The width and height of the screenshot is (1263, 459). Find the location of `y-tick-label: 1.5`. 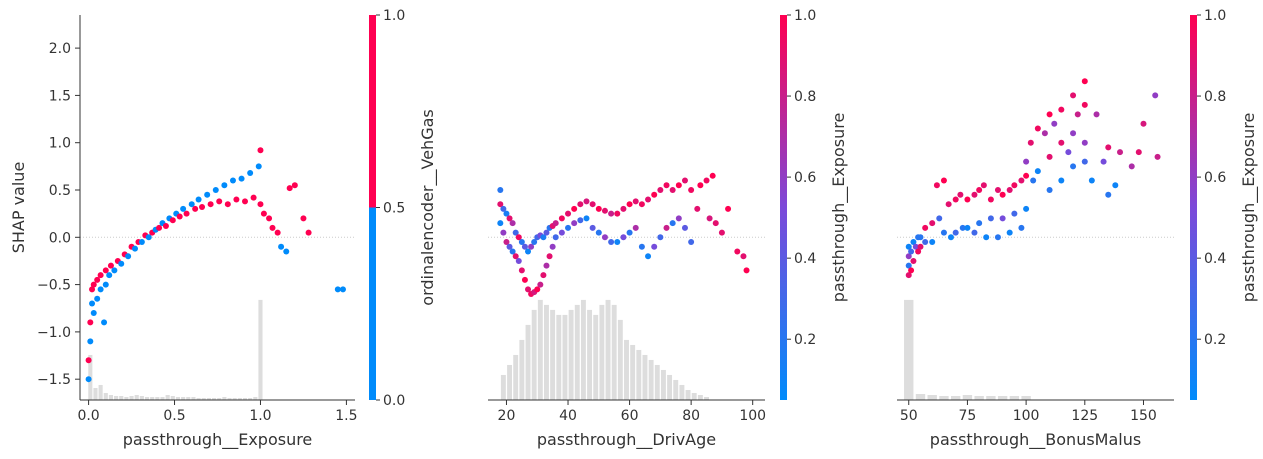

y-tick-label: 1.5 is located at coordinates (60, 96).